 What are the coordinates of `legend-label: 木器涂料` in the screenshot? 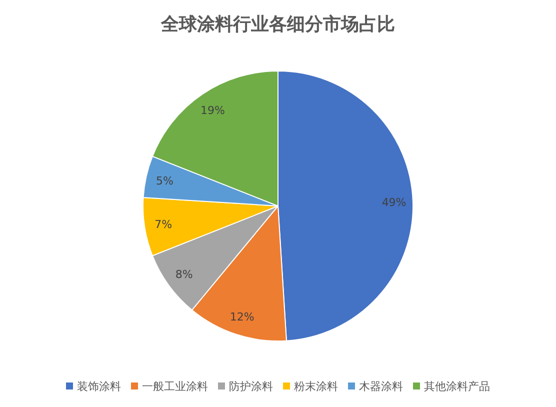 It's located at (381, 386).